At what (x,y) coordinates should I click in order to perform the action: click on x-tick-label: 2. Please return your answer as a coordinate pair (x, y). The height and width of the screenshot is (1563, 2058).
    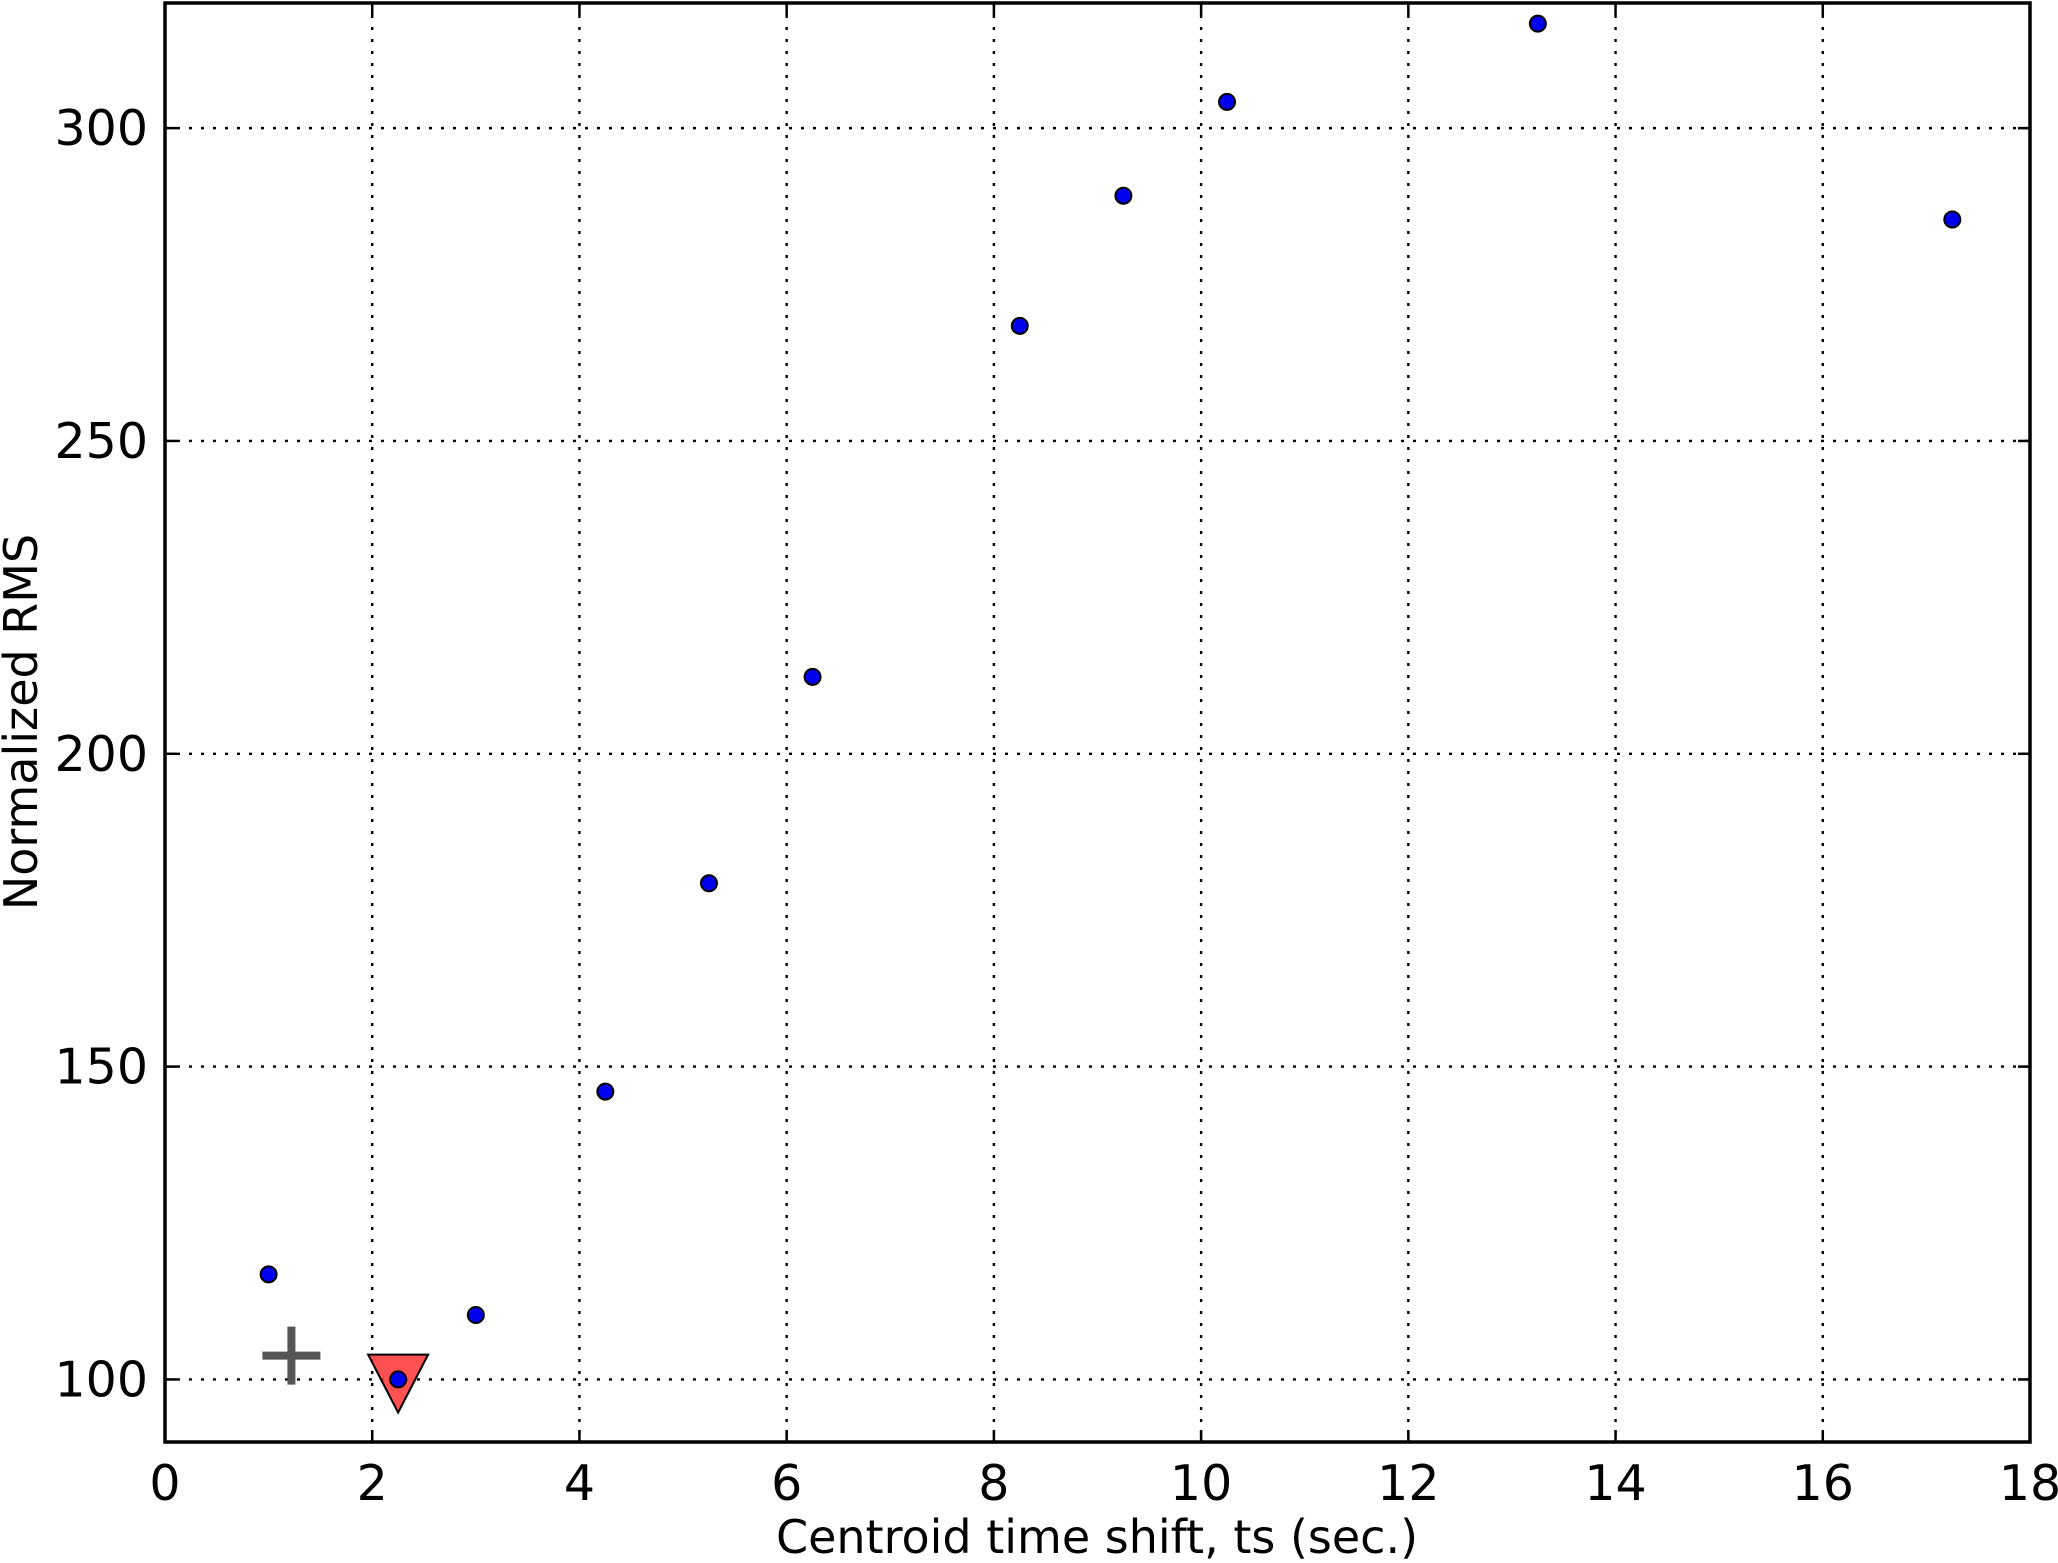
    Looking at the image, I should click on (372, 1483).